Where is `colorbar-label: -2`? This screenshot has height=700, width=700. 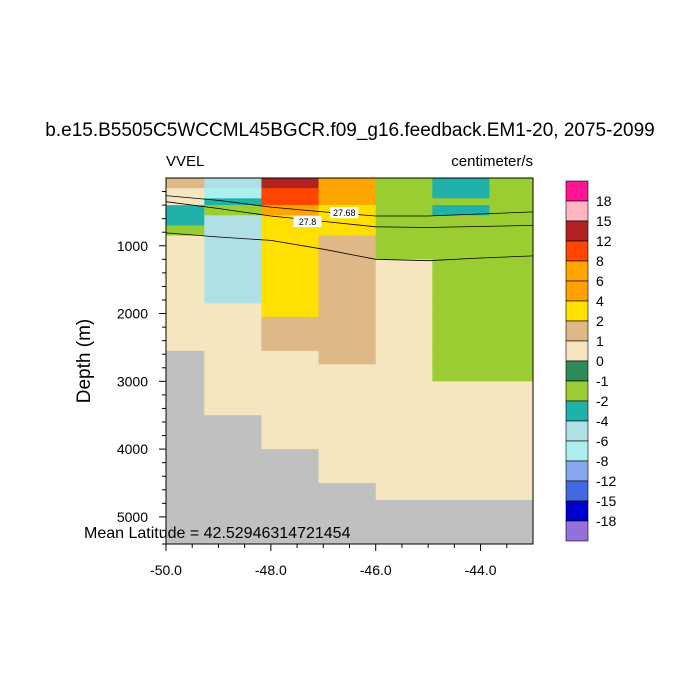 colorbar-label: -2 is located at coordinates (602, 401).